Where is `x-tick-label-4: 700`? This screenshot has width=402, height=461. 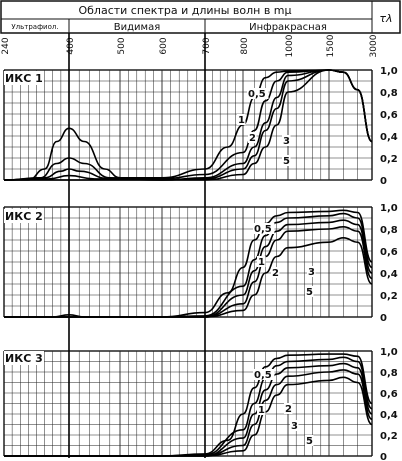
x-tick-label-4: 700 is located at coordinates (207, 45).